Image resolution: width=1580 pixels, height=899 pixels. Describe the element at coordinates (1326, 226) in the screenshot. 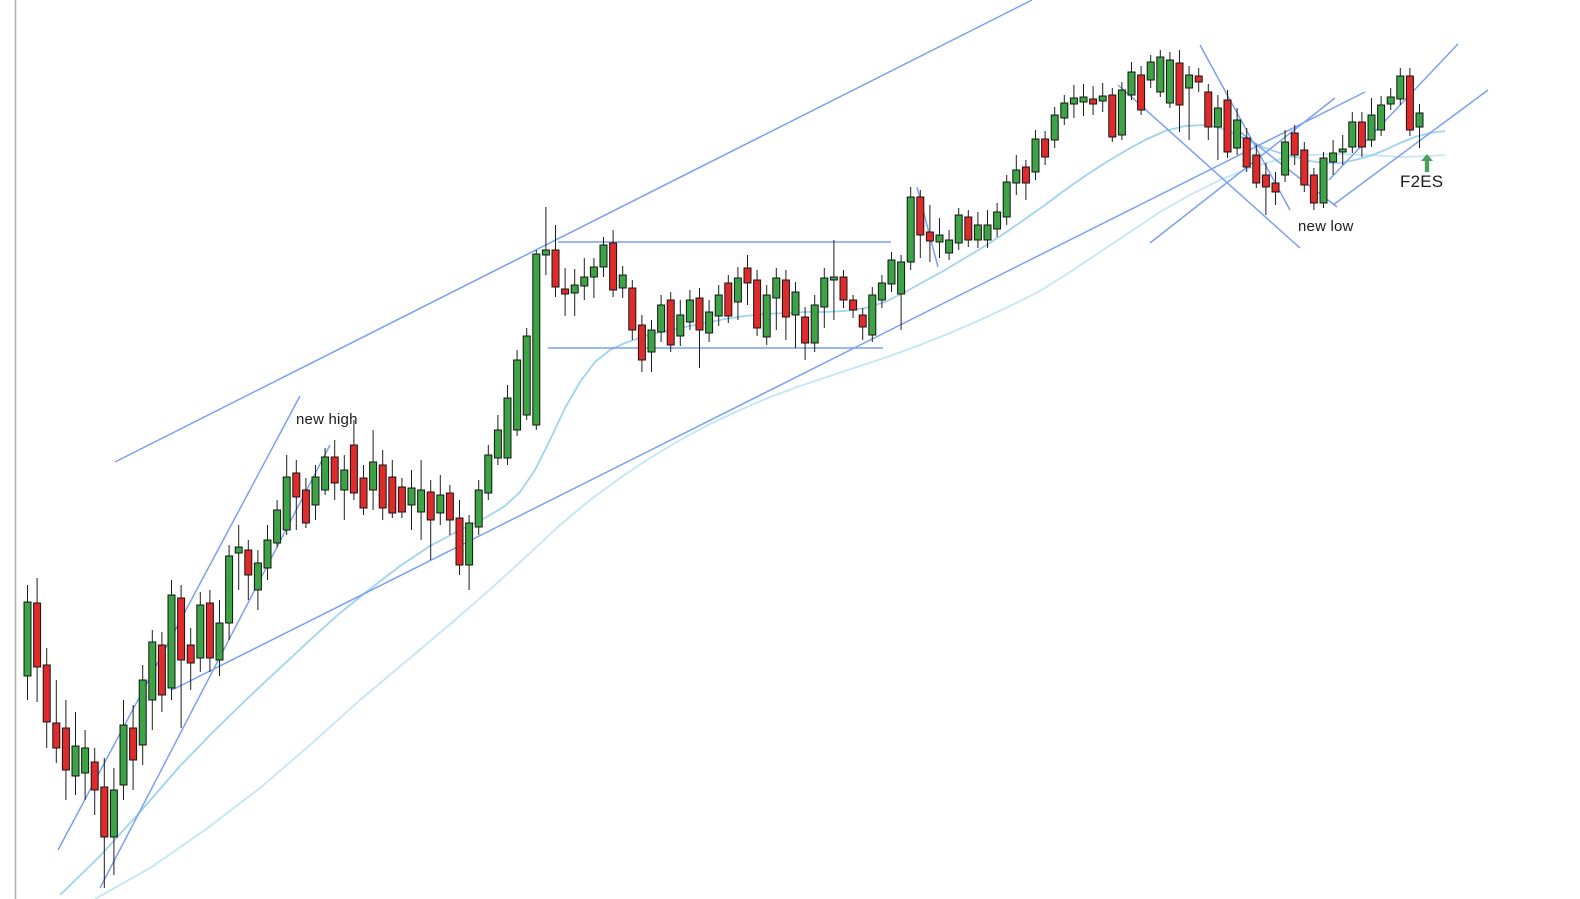

I see `annotation-new-low: new low` at that location.